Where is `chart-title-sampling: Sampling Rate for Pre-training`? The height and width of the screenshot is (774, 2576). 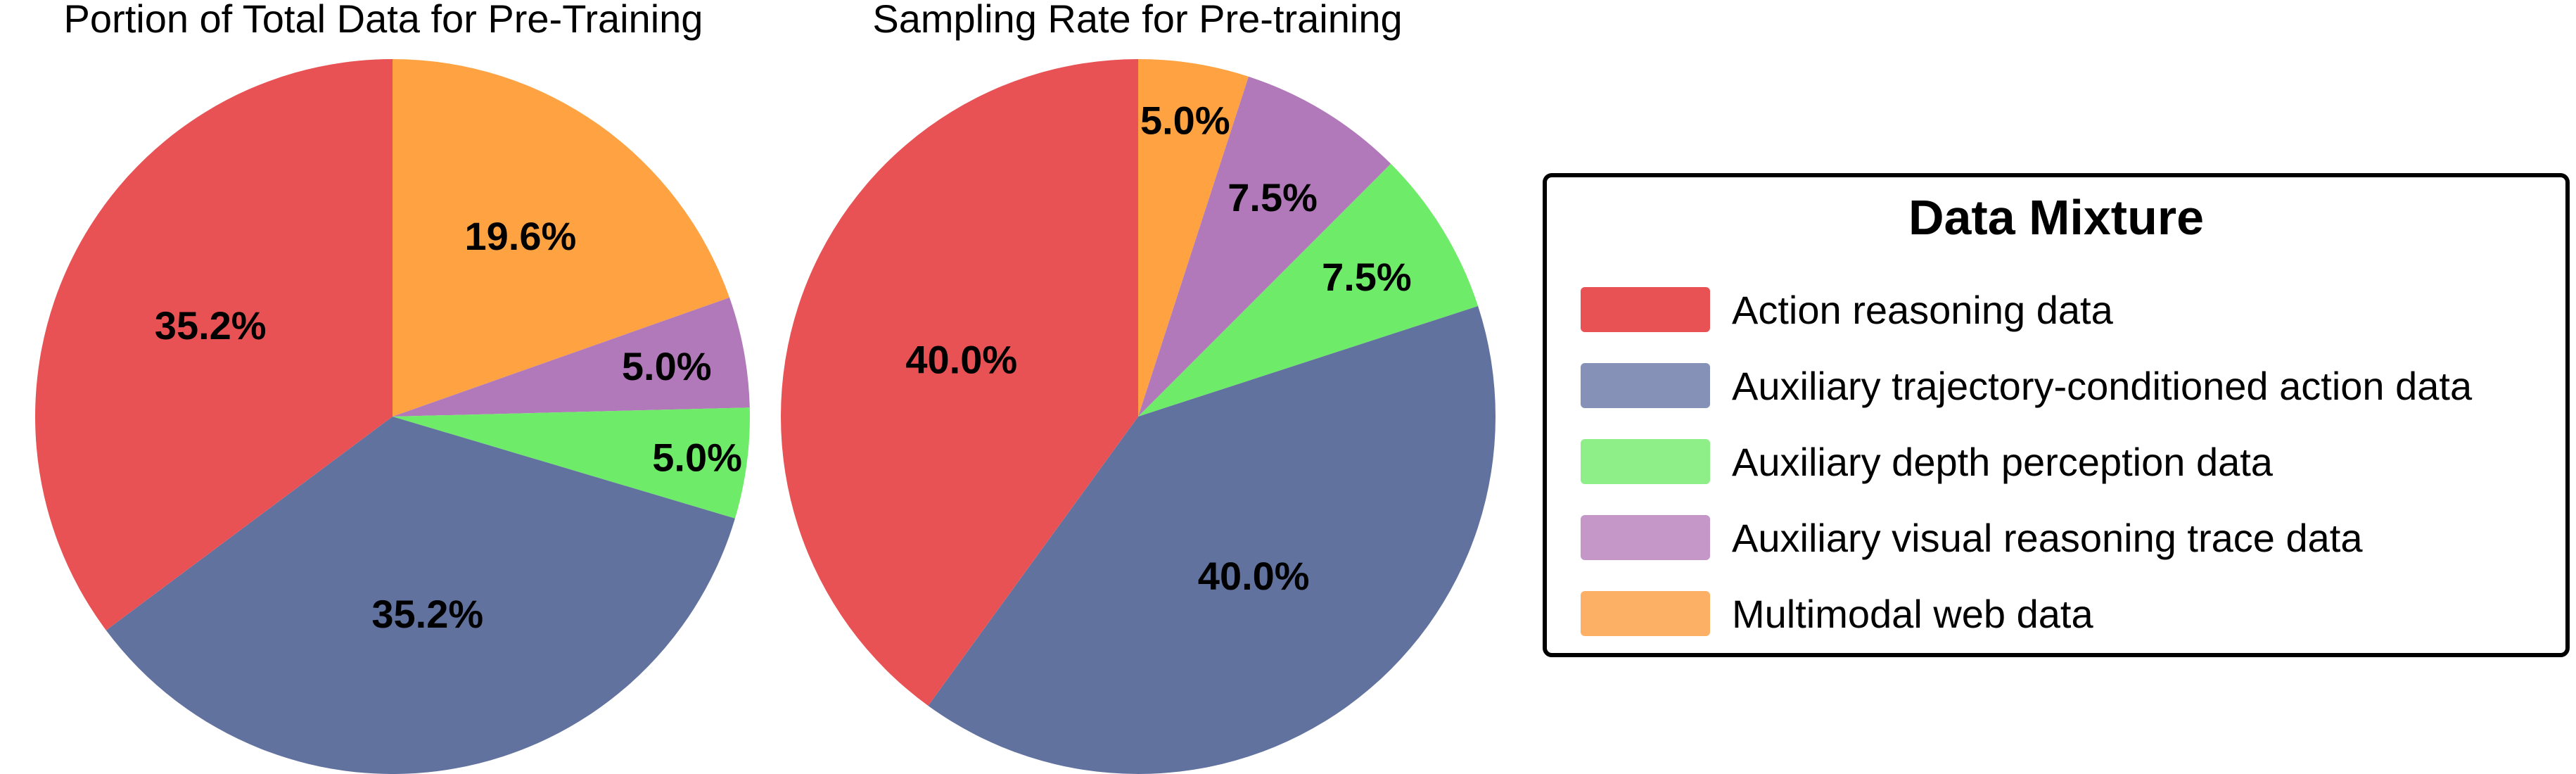 chart-title-sampling: Sampling Rate for Pre-training is located at coordinates (1137, 20).